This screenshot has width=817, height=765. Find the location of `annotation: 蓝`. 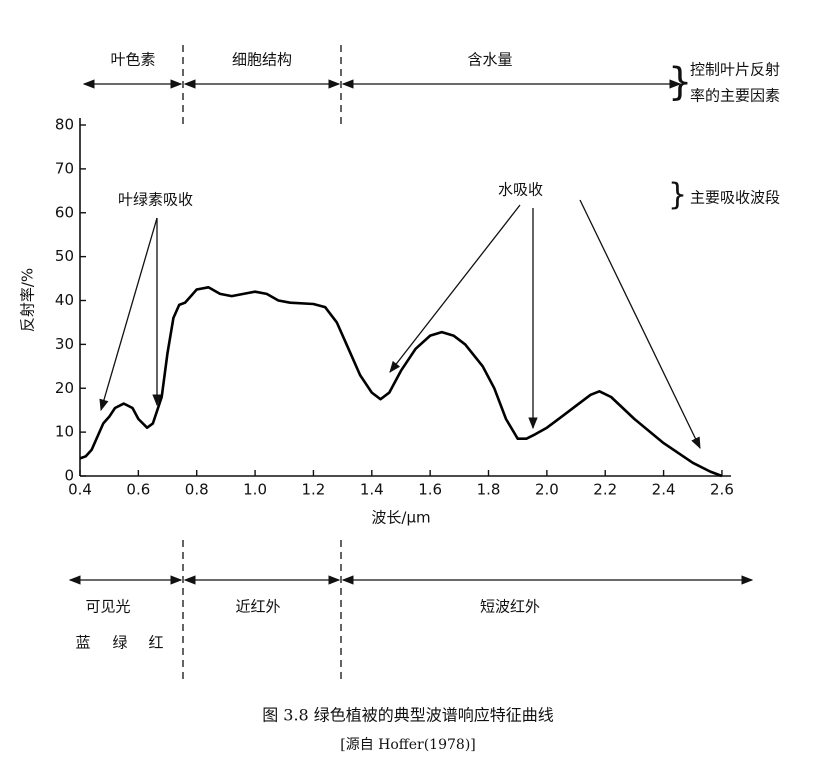

annotation: 蓝 is located at coordinates (82, 643).